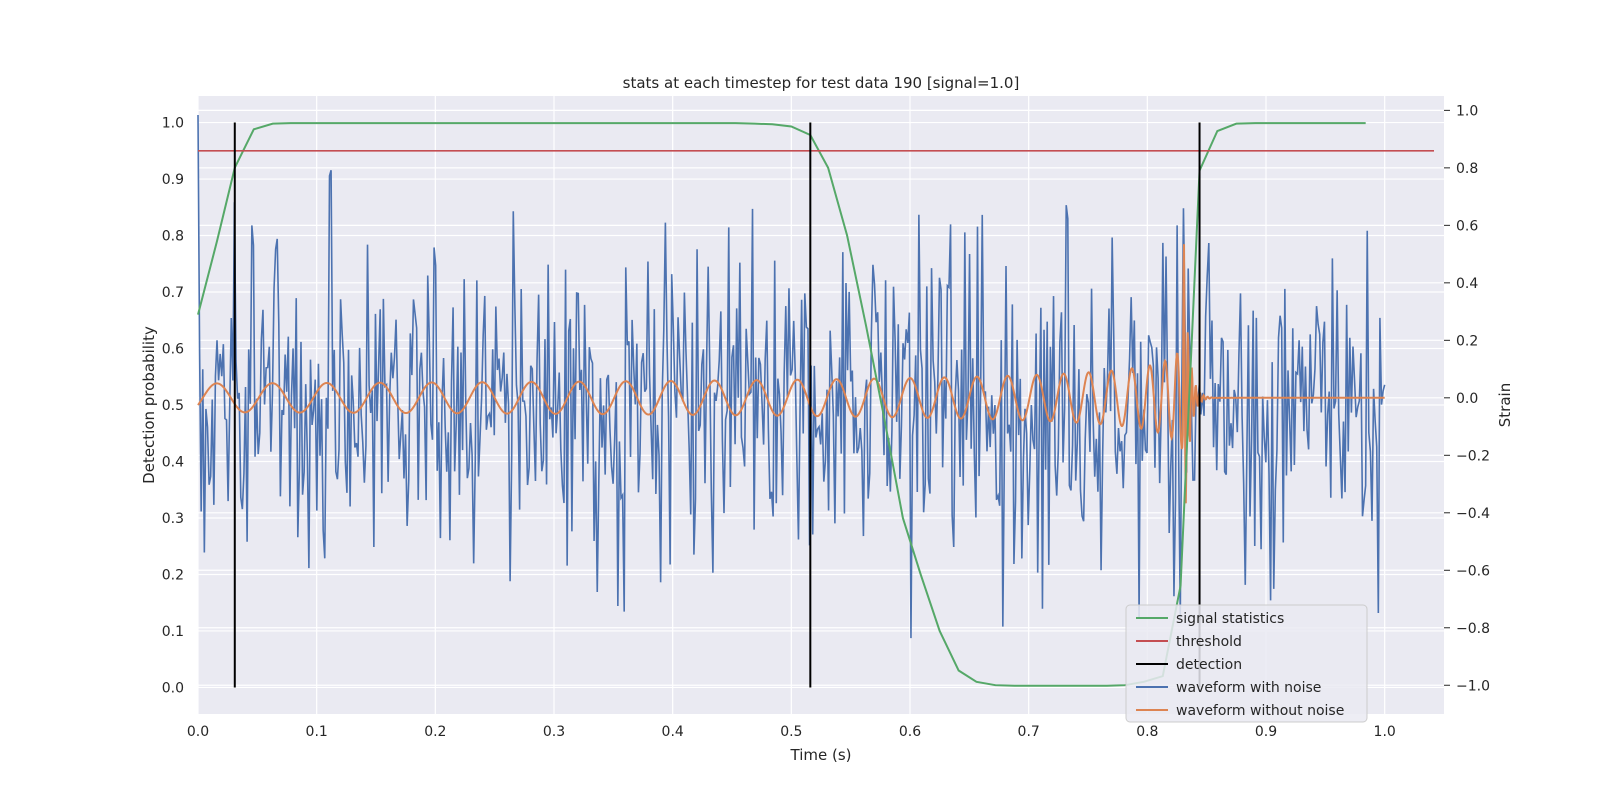 The width and height of the screenshot is (1600, 800). I want to click on y2-axis-ticks: −1.0 −0.8 −0.6 −0.4 −0.2 0.0 0.2 0.4 0.6 0.8 1.0, so click(1467, 398).